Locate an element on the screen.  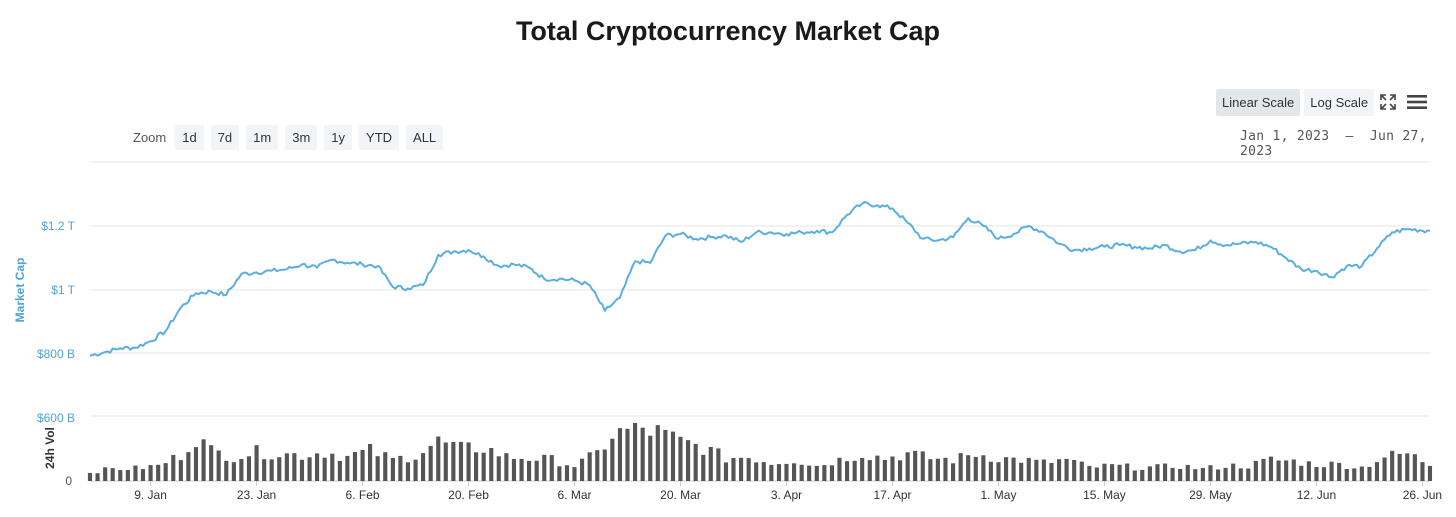
x-tick-label: 9. Jan is located at coordinates (150, 495).